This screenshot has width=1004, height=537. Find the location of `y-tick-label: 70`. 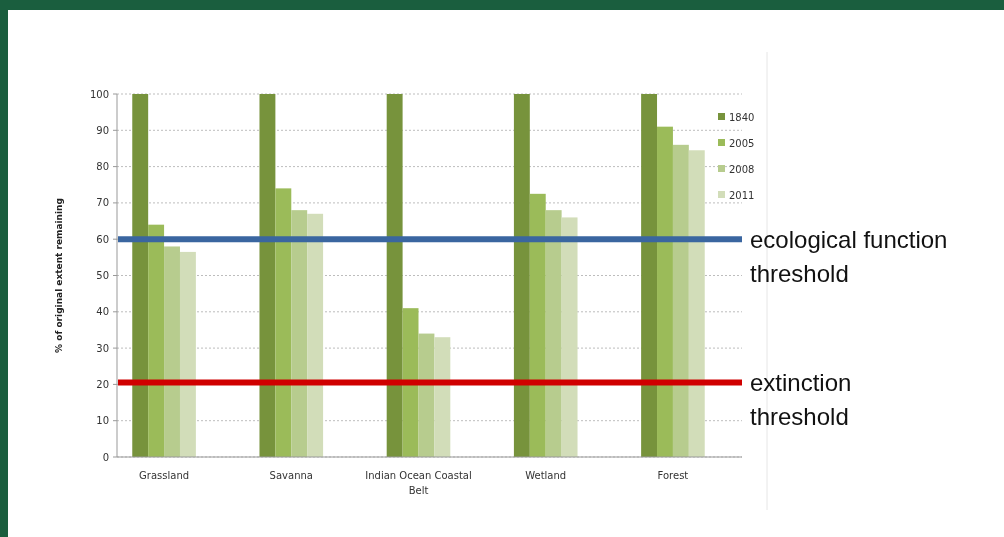

y-tick-label: 70 is located at coordinates (102, 203).